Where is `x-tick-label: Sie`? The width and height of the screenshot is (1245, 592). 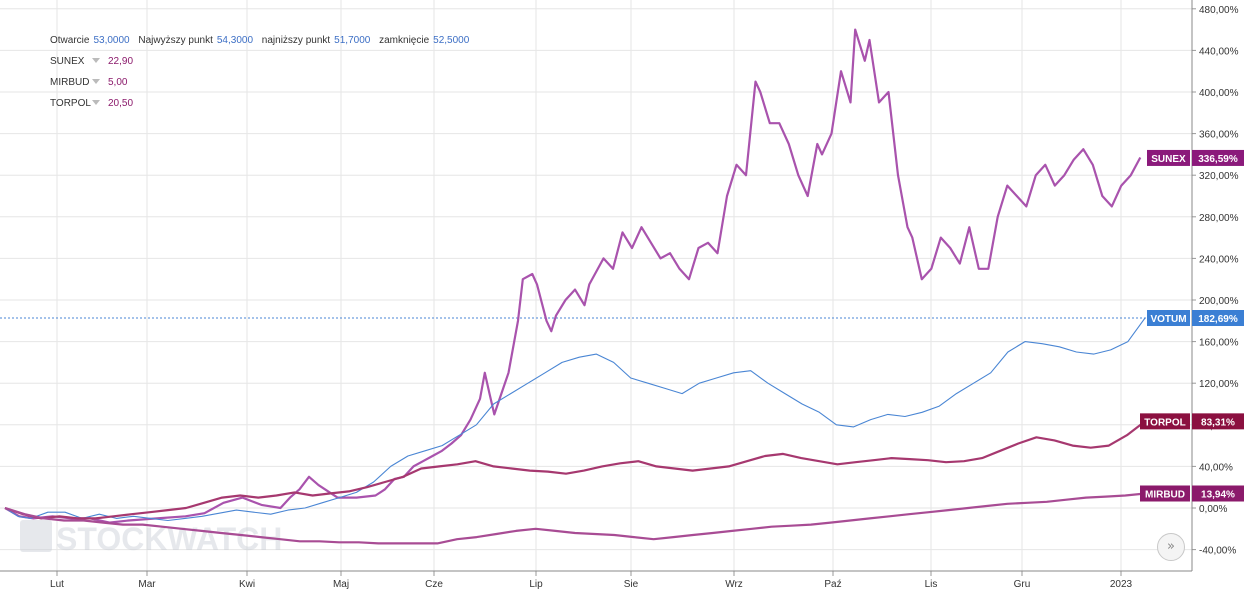 x-tick-label: Sie is located at coordinates (631, 584).